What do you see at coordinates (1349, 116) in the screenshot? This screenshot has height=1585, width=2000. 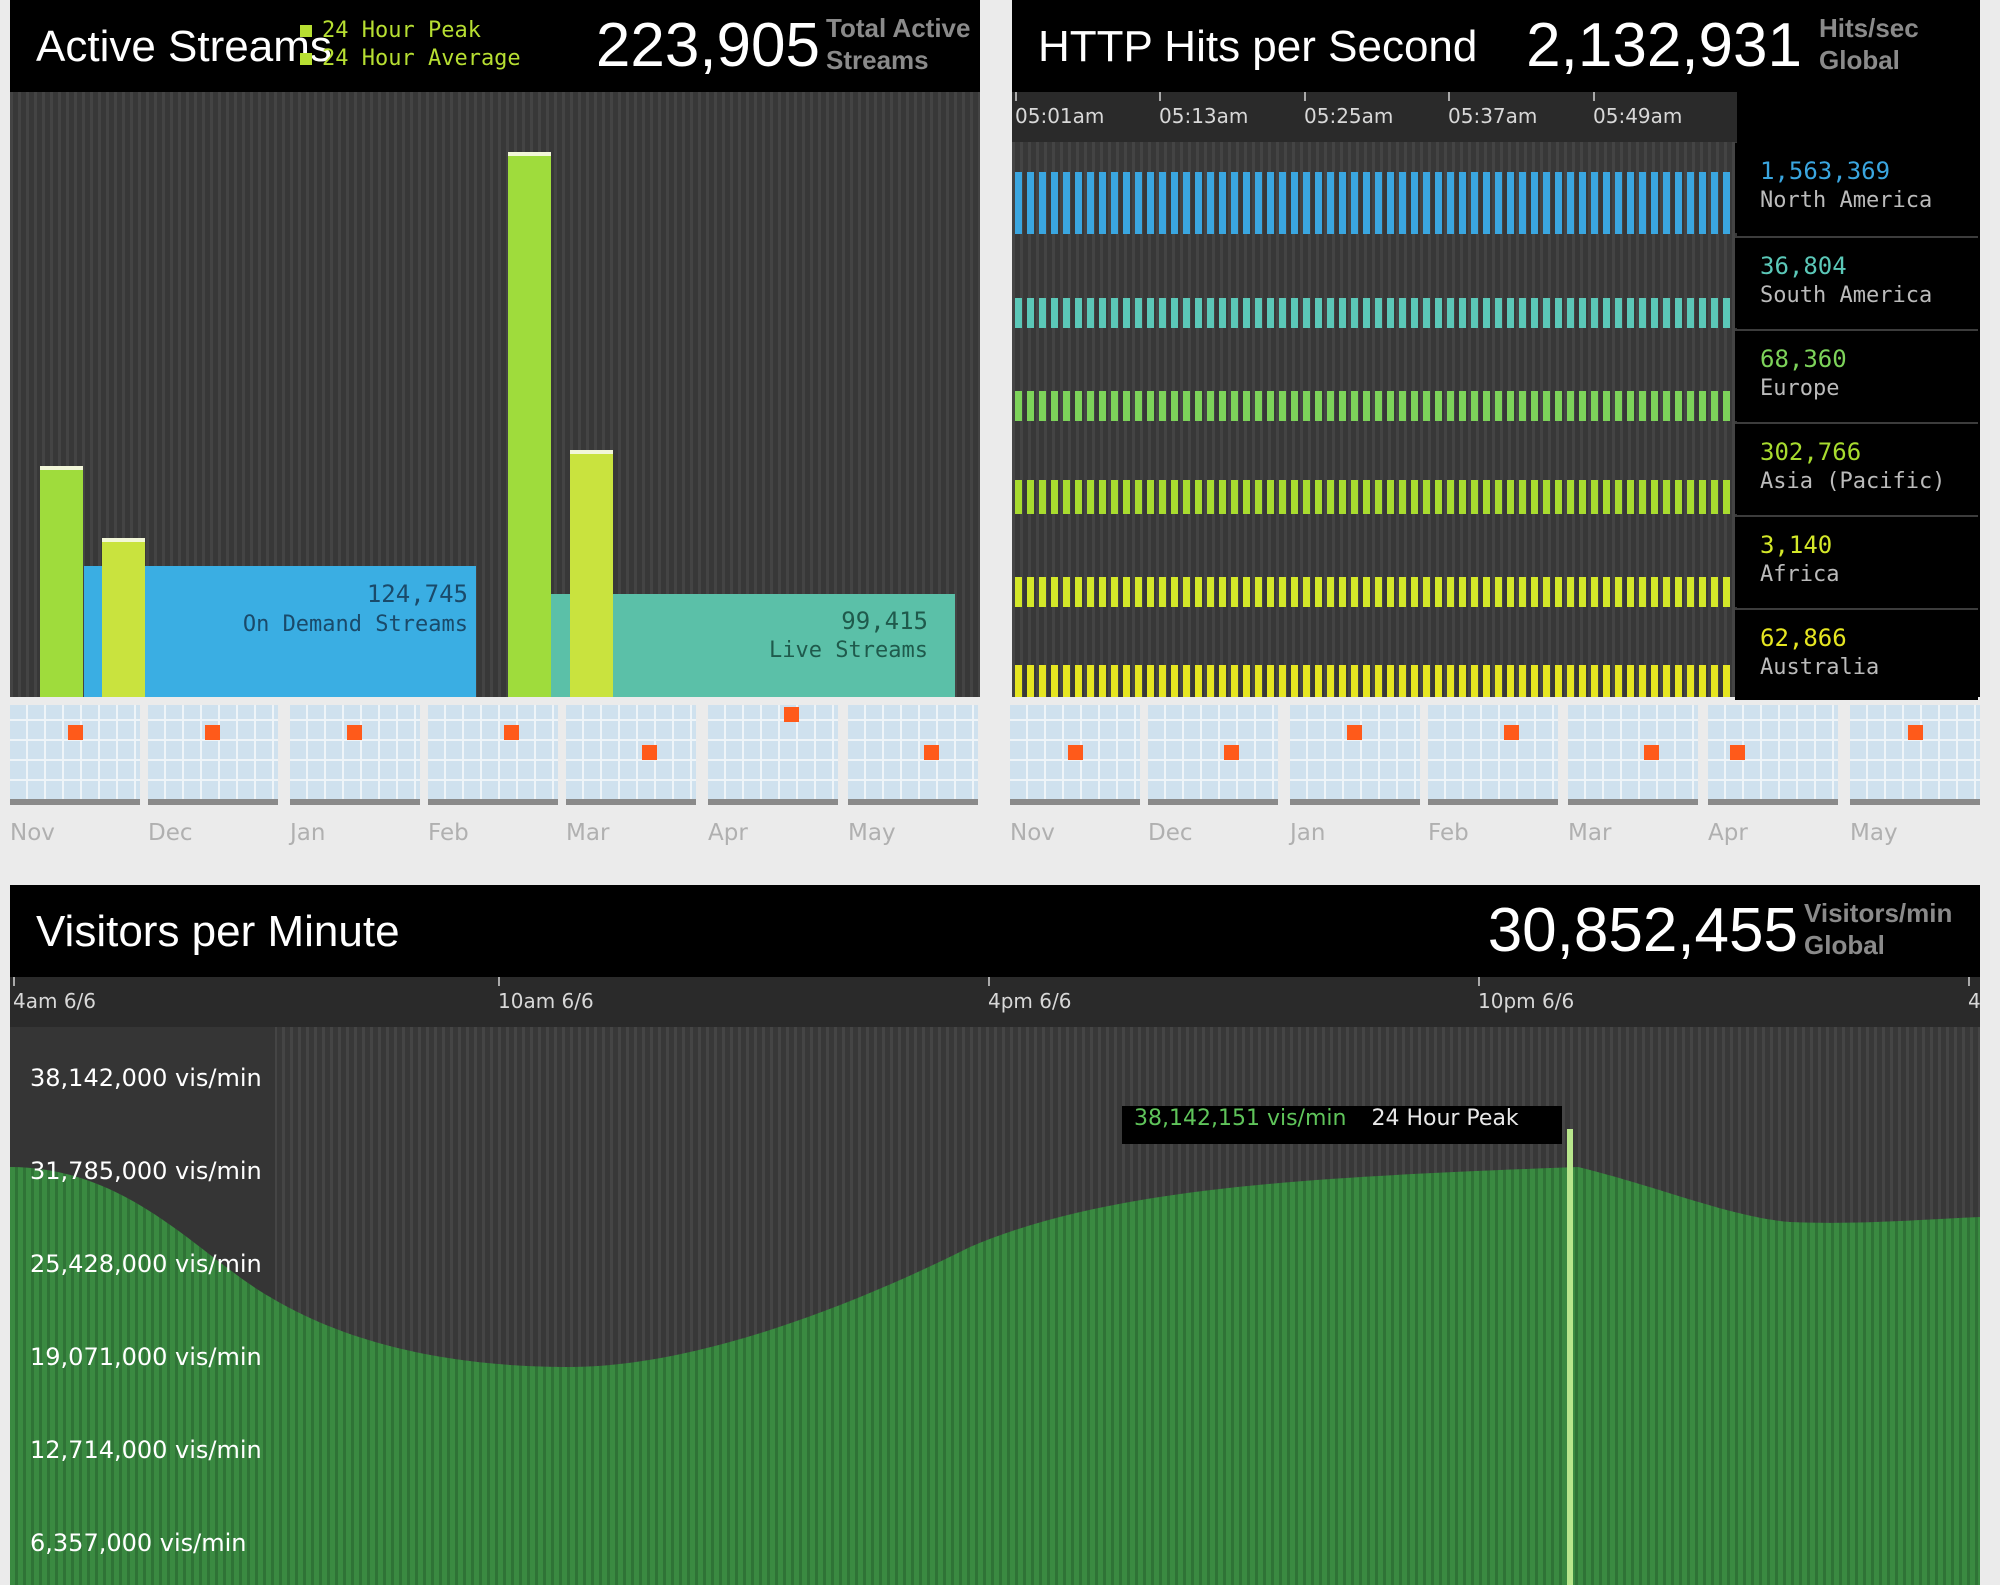 I see `time-label: 05:25am` at bounding box center [1349, 116].